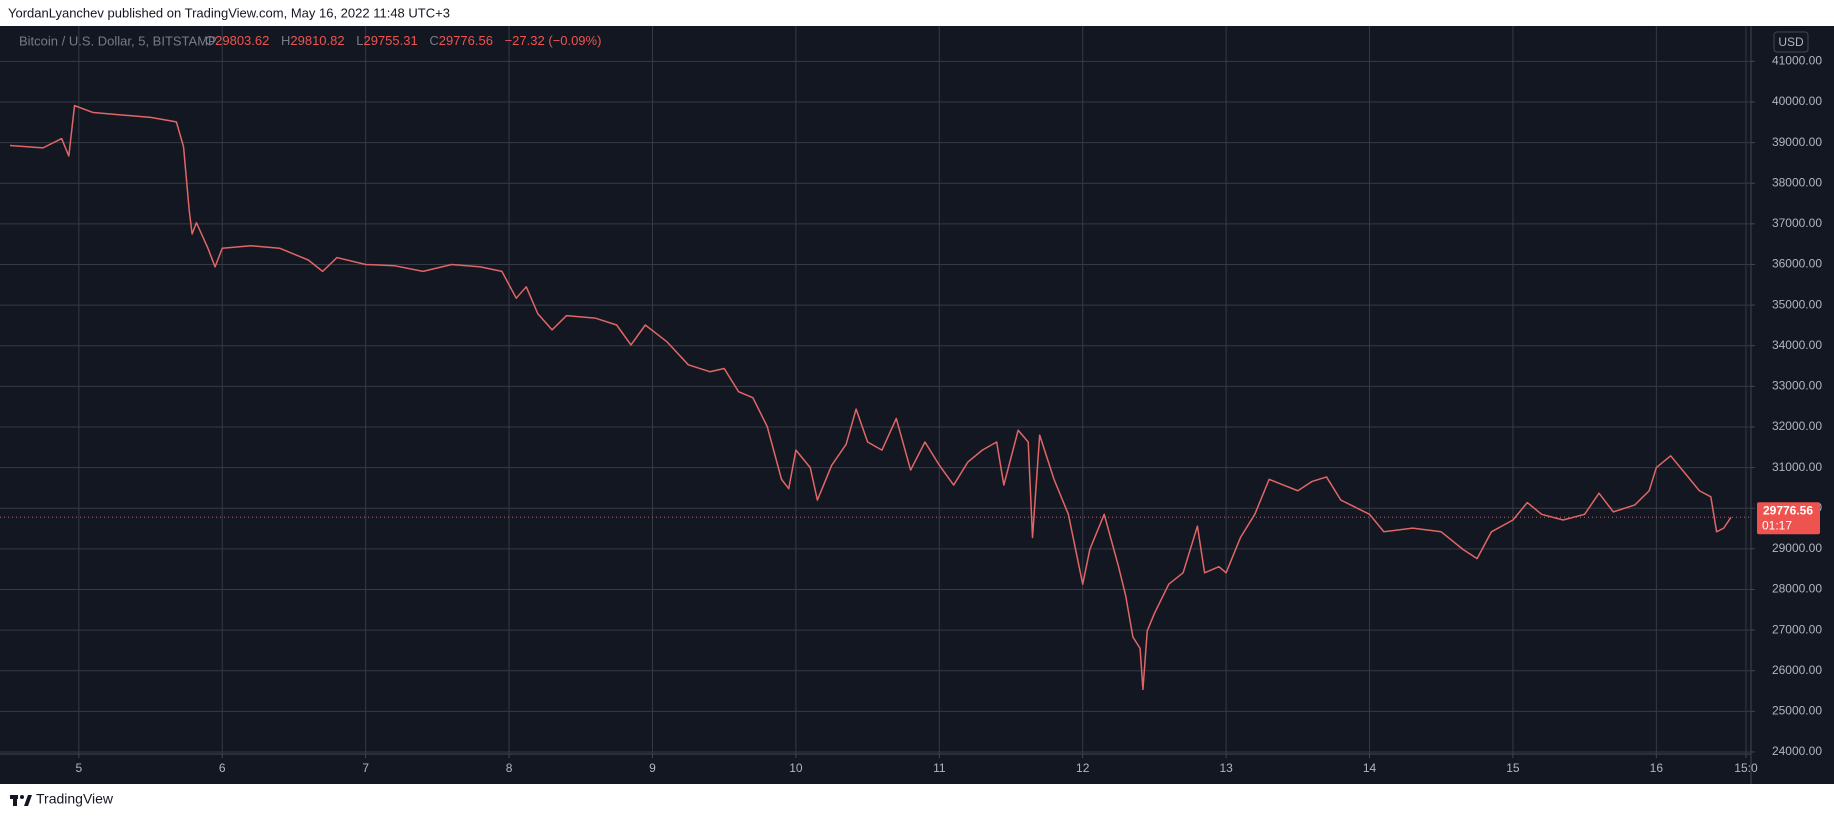 The height and width of the screenshot is (818, 1834). Describe the element at coordinates (15, 800) in the screenshot. I see `logo-stem` at that location.